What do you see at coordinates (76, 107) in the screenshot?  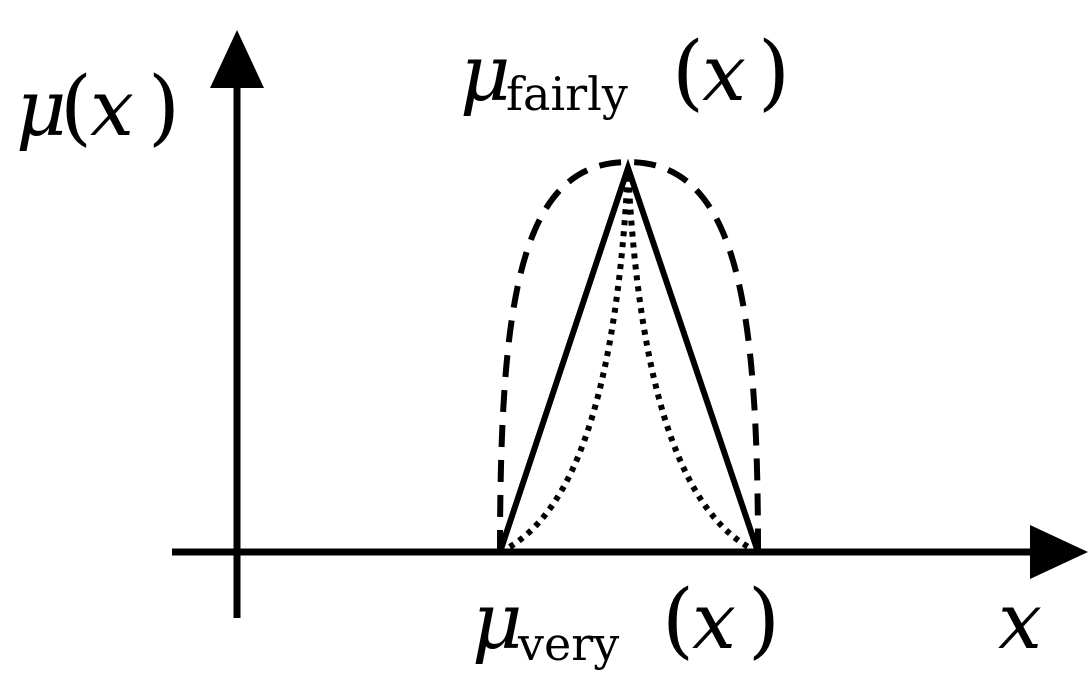 I see `y-axis-label-open-paren: (` at bounding box center [76, 107].